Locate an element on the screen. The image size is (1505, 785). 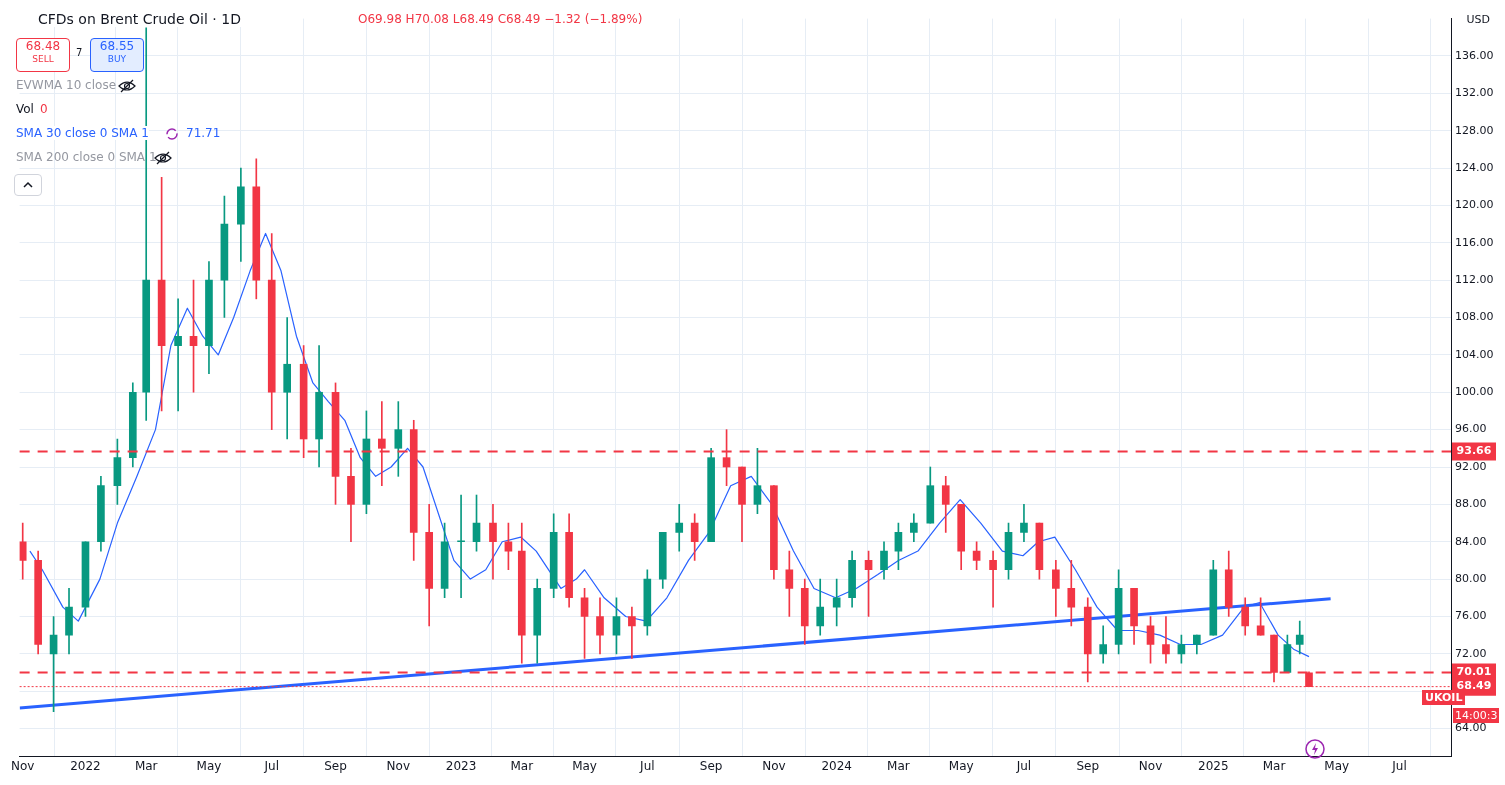
ref-line-label: 93.66 is located at coordinates (1474, 451).